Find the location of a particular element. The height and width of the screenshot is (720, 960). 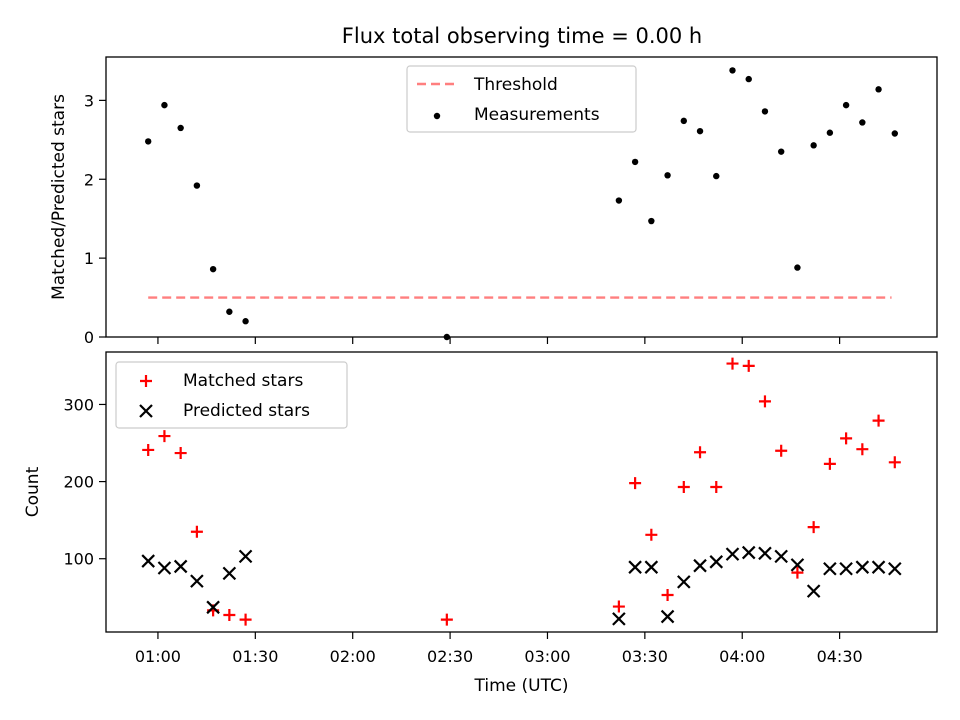

x-tick-label: 04:30 is located at coordinates (840, 656).